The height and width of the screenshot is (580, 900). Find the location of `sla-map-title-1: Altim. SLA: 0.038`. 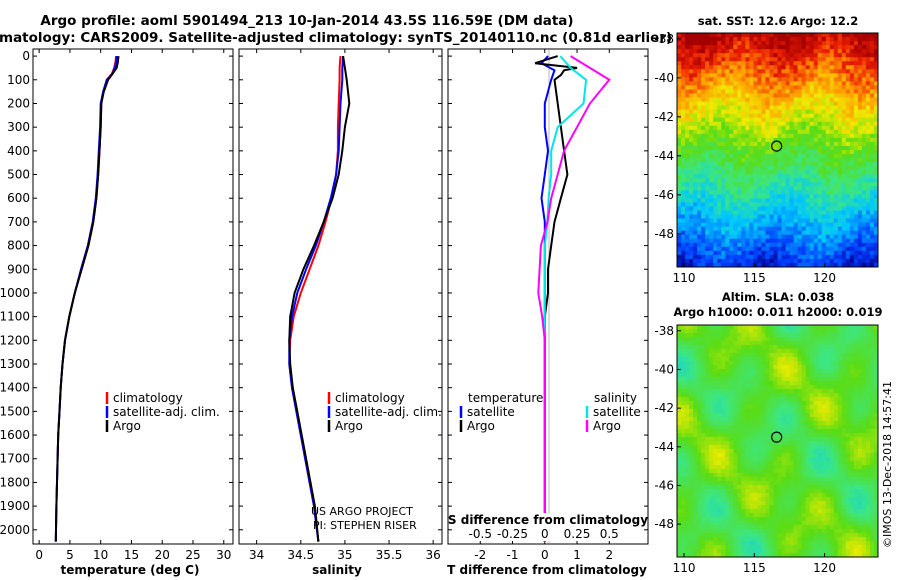

sla-map-title-1: Altim. SLA: 0.038 is located at coordinates (778, 297).